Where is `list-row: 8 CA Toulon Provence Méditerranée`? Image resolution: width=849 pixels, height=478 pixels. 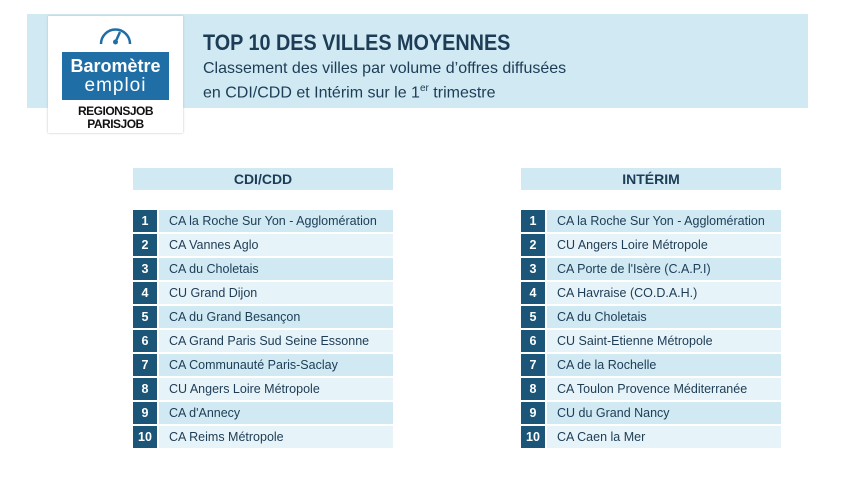
list-row: 8 CA Toulon Provence Méditerranée is located at coordinates (651, 389).